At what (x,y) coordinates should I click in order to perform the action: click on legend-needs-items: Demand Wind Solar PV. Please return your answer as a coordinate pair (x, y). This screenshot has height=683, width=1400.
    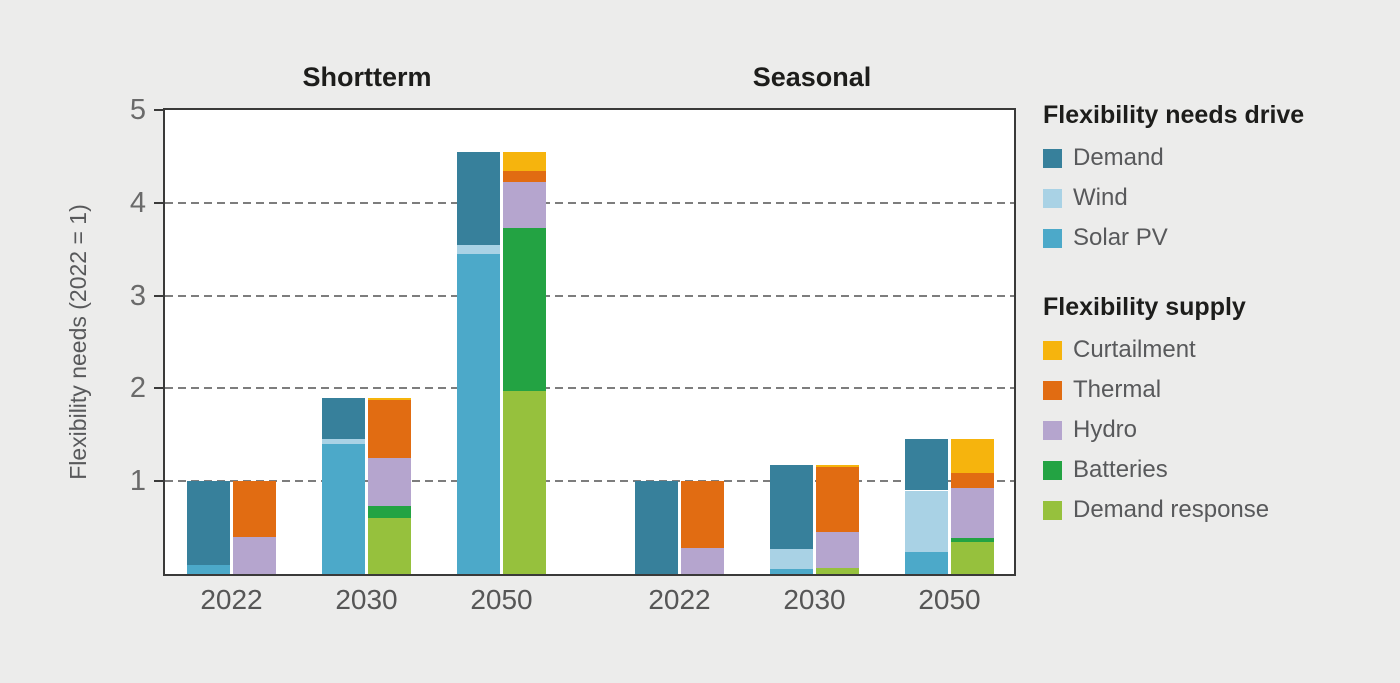
    Looking at the image, I should click on (1213, 198).